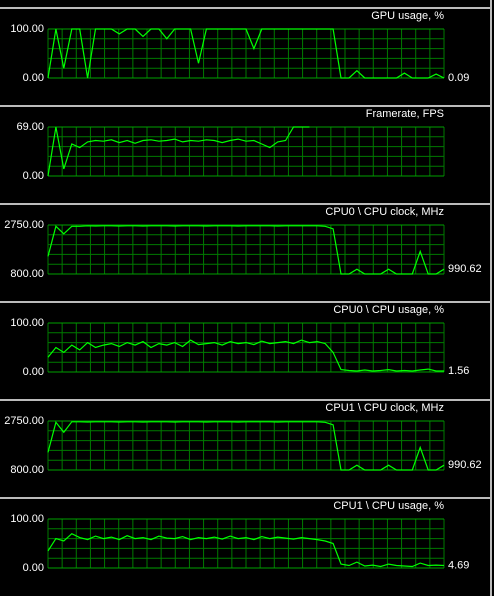 The width and height of the screenshot is (494, 596). What do you see at coordinates (384, 212) in the screenshot?
I see `panel-title: CPU0 \ CPU clock, MHz` at bounding box center [384, 212].